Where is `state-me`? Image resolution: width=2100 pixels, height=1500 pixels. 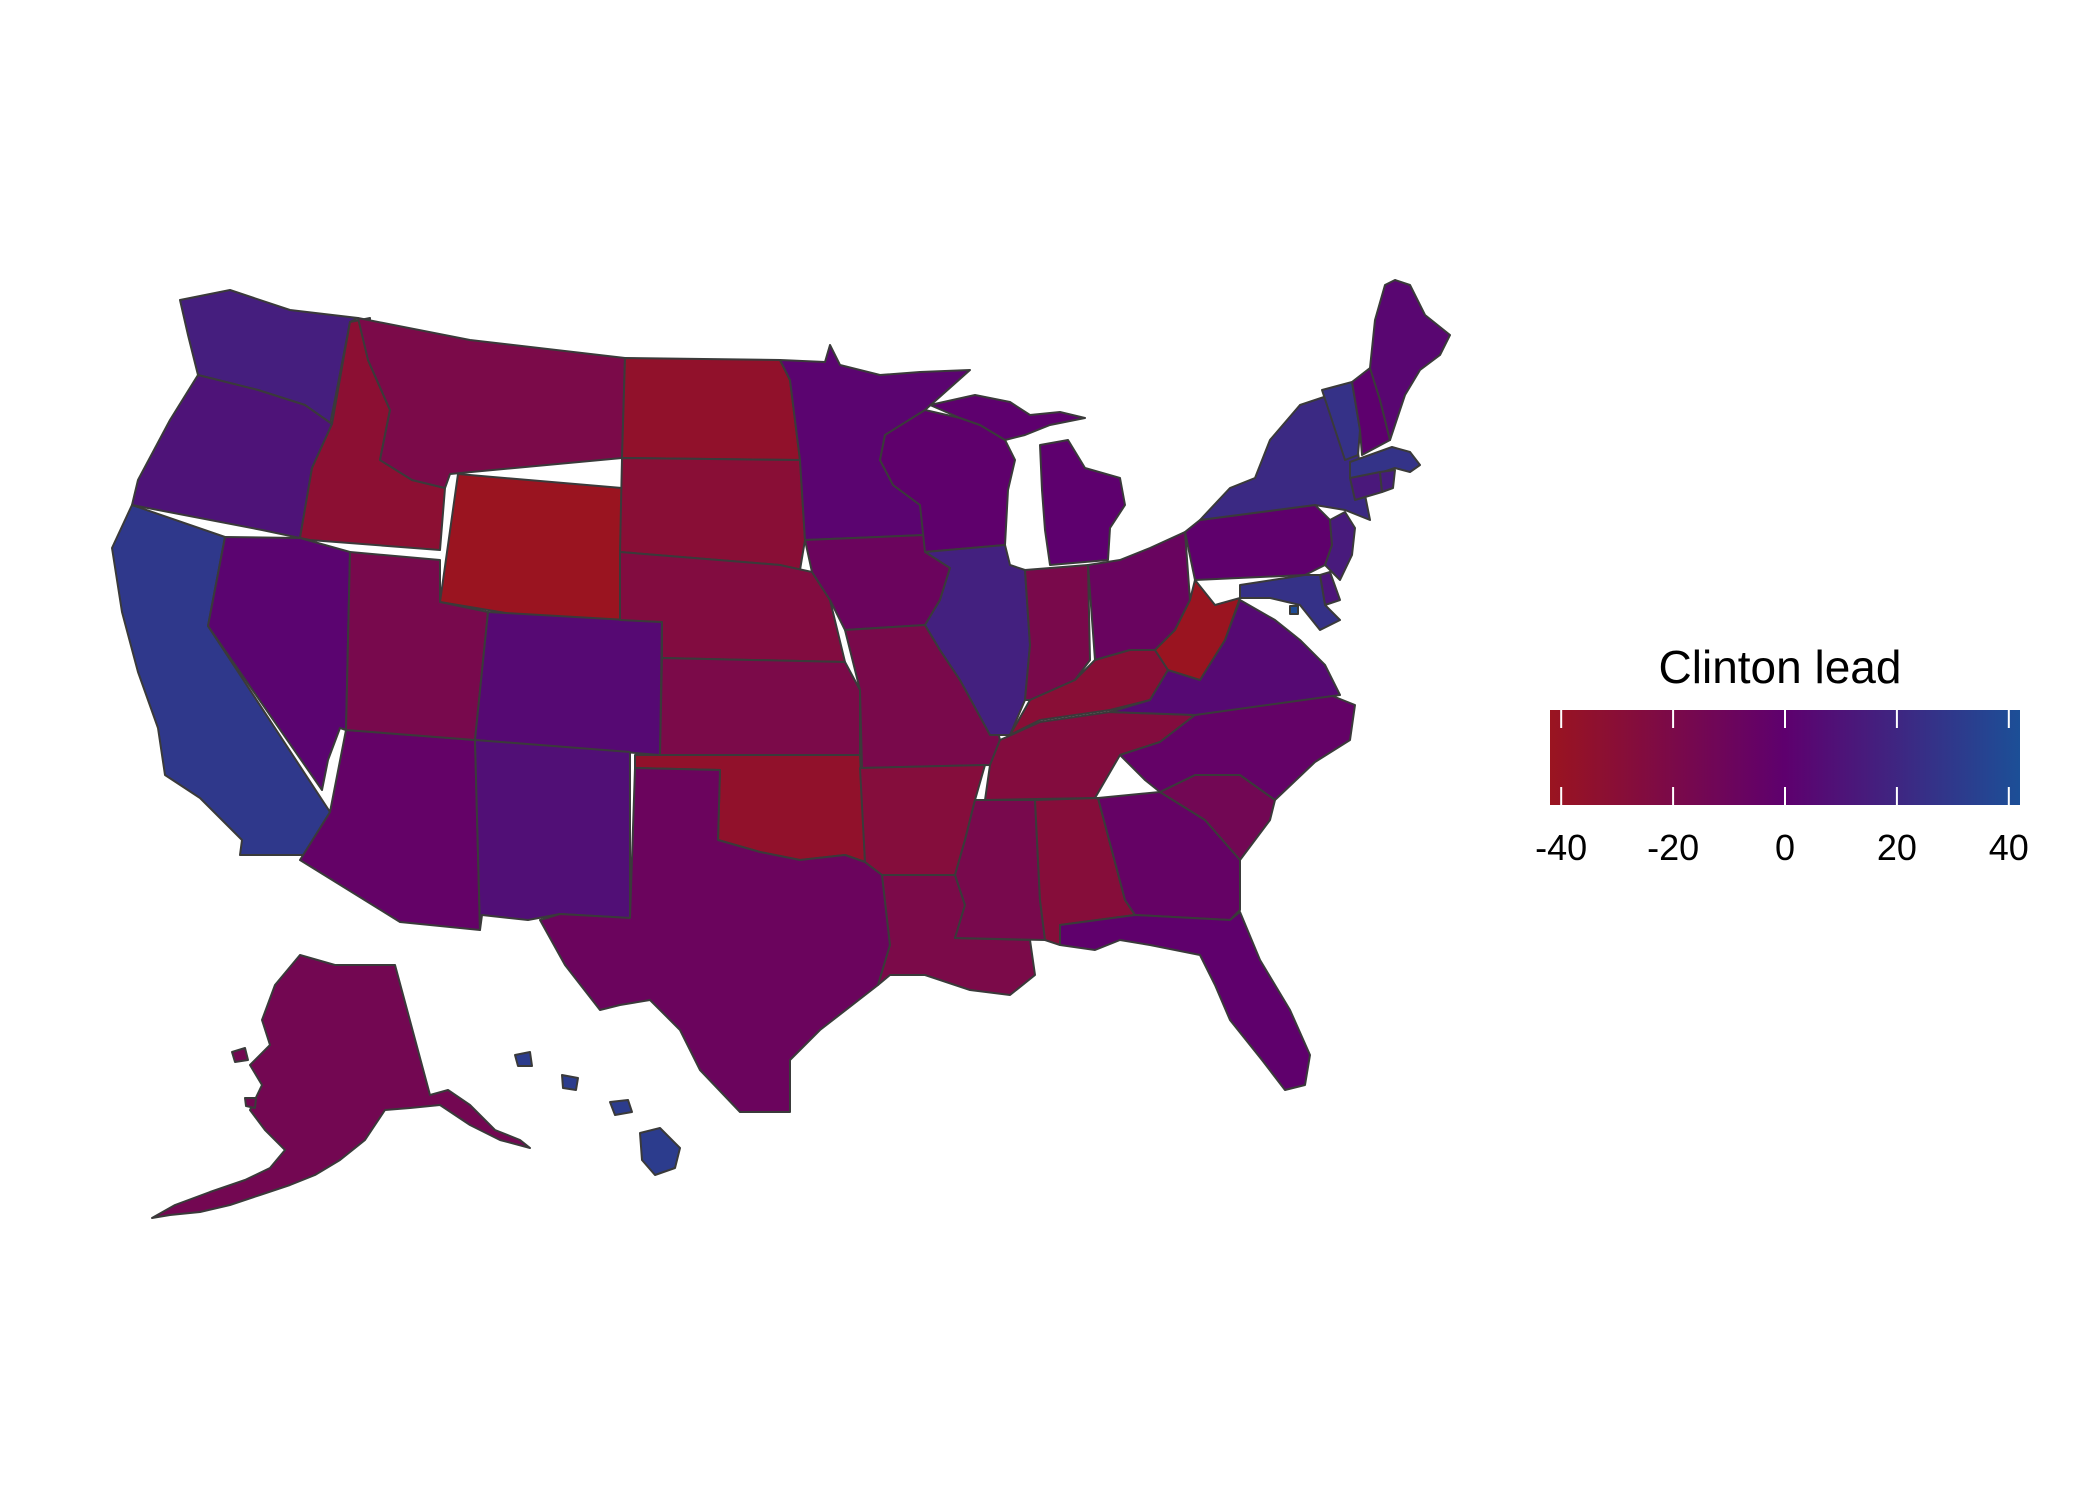
state-me is located at coordinates (1410, 360).